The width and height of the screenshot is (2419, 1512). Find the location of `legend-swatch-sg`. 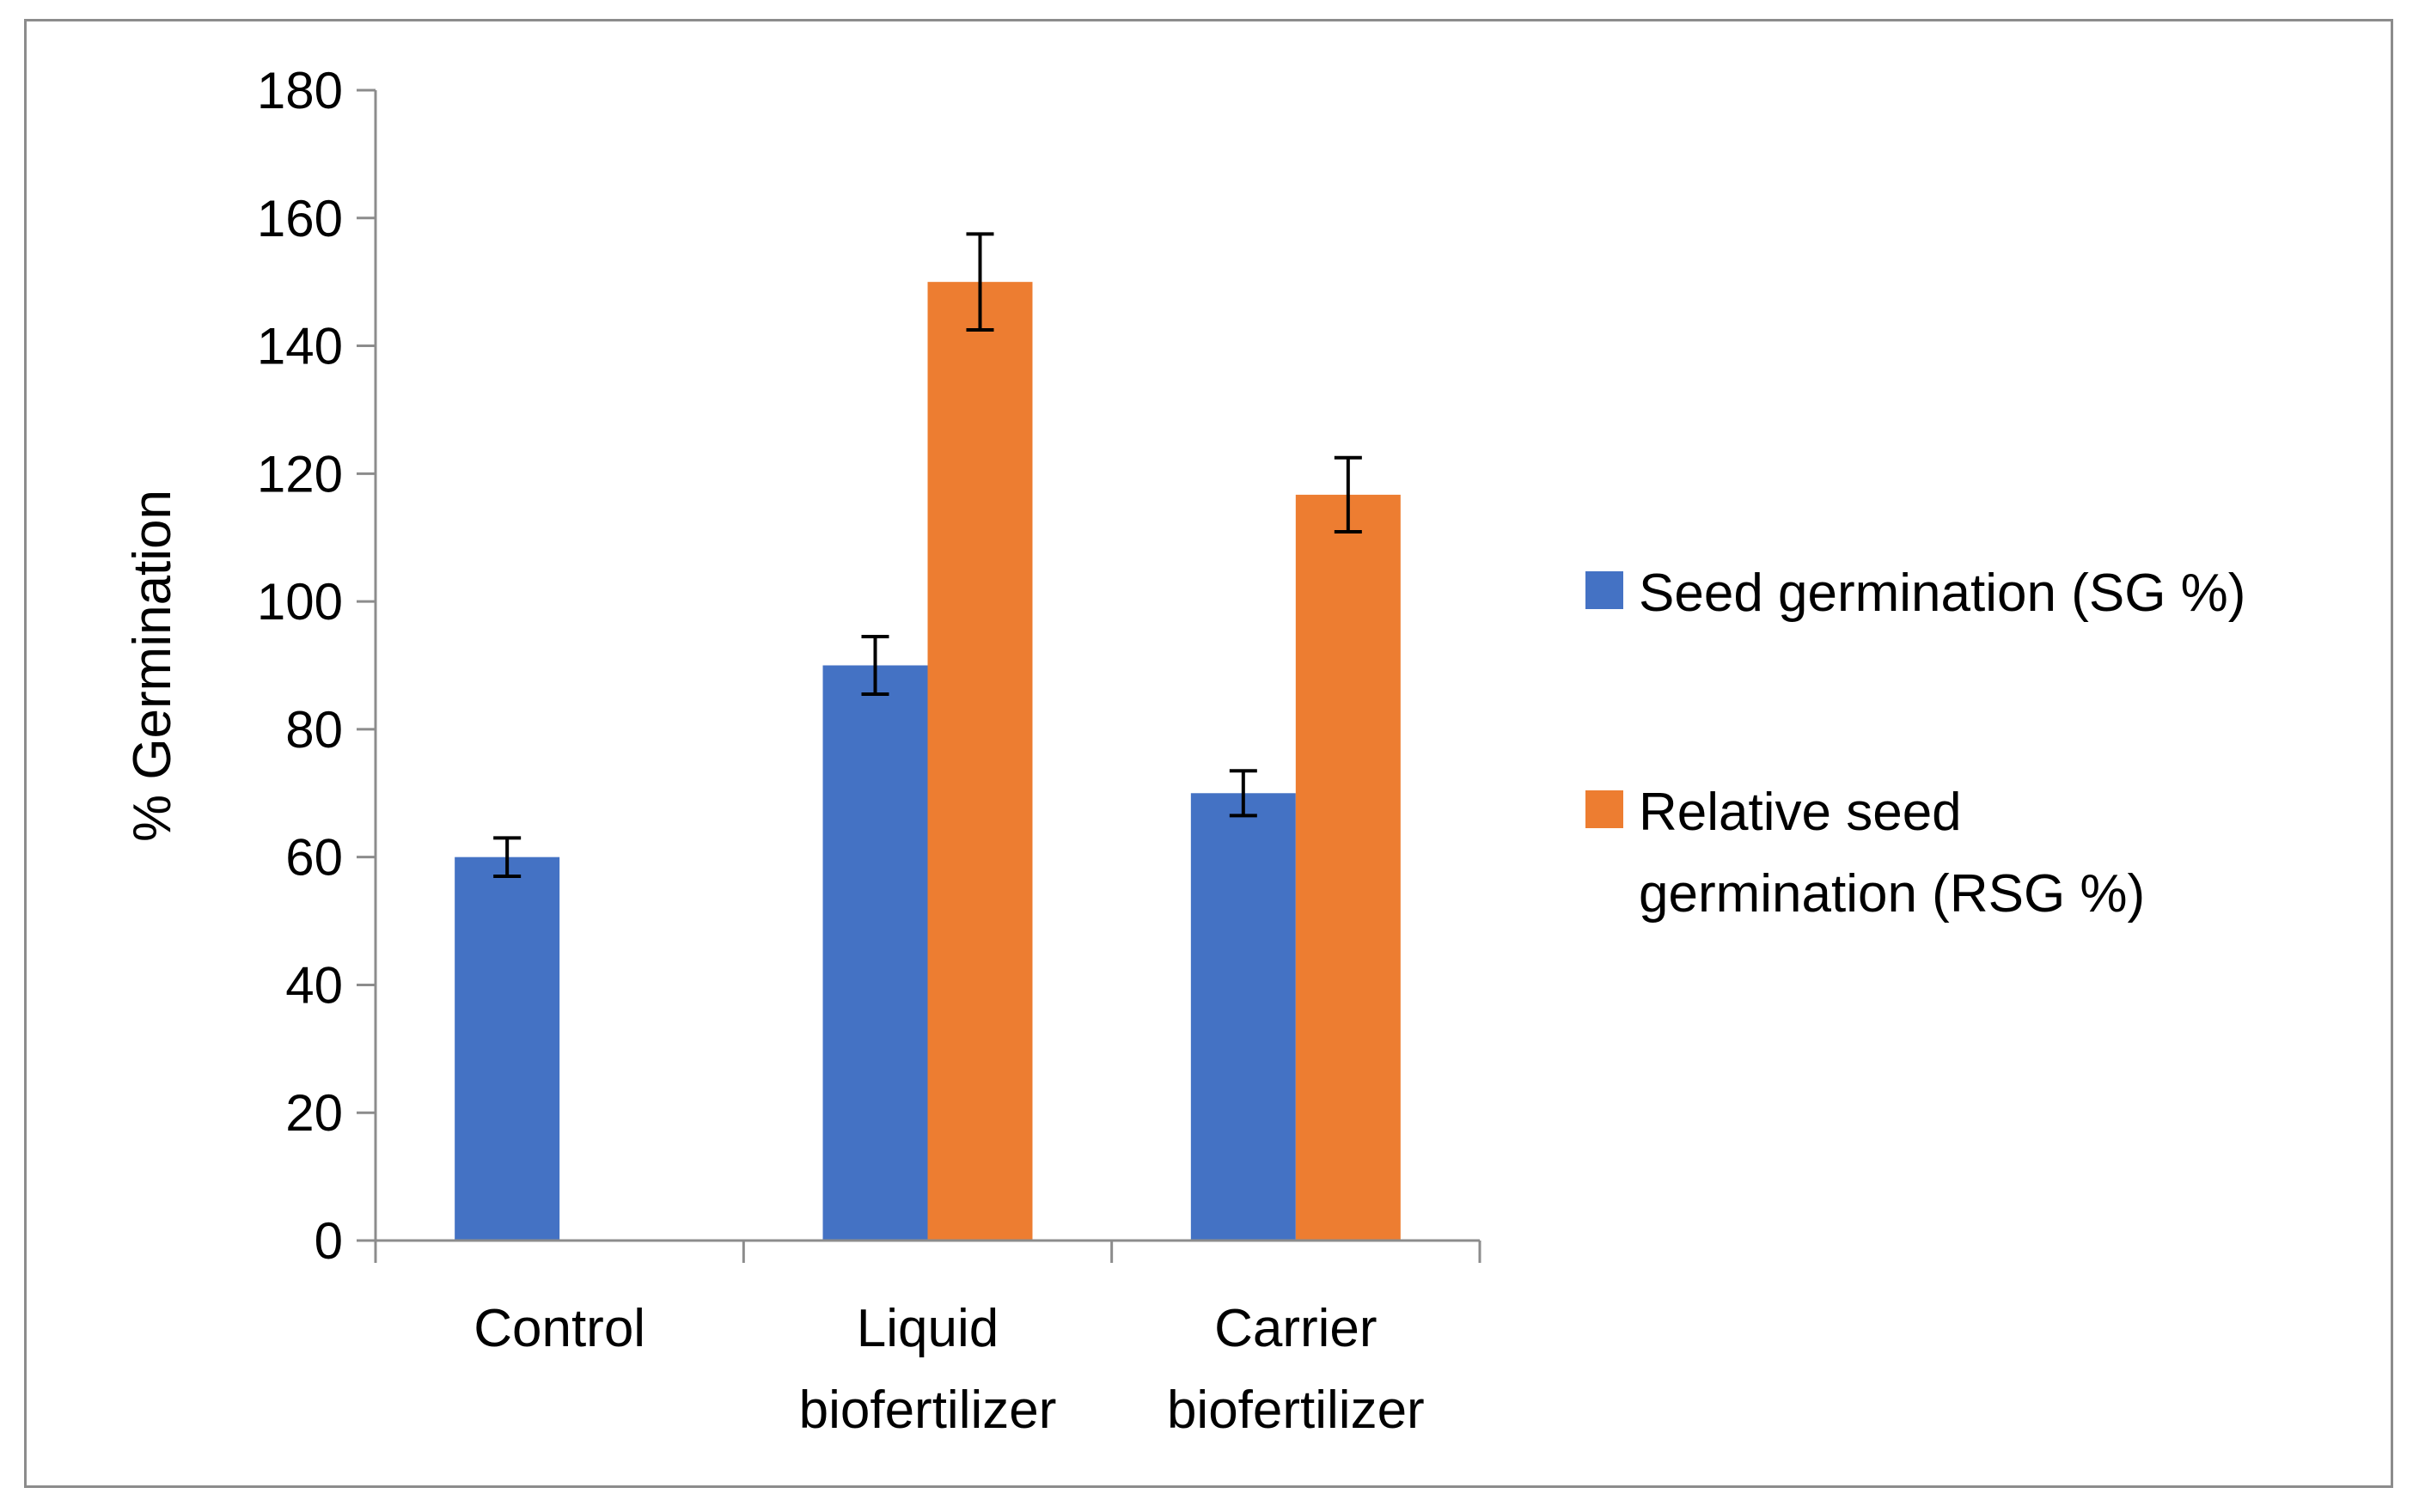

legend-swatch-sg is located at coordinates (1604, 590).